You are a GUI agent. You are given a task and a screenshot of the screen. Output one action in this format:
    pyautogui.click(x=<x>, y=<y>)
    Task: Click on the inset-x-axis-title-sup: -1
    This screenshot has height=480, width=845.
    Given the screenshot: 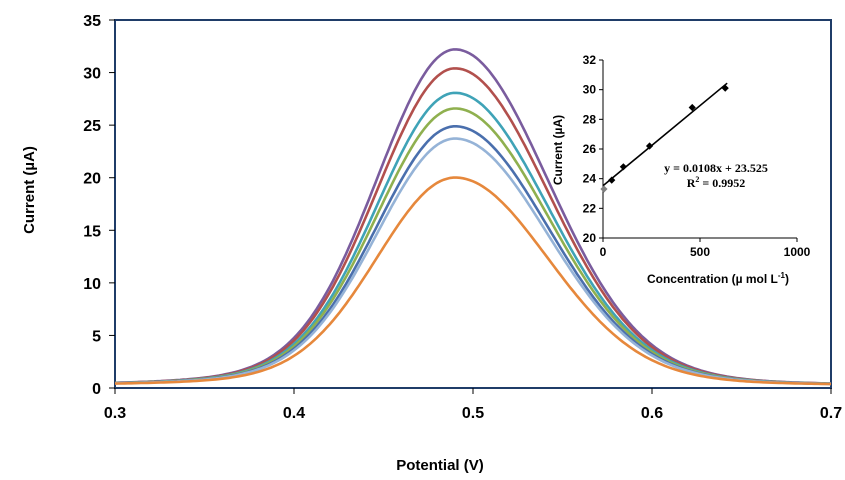 What is the action you would take?
    pyautogui.click(x=782, y=275)
    